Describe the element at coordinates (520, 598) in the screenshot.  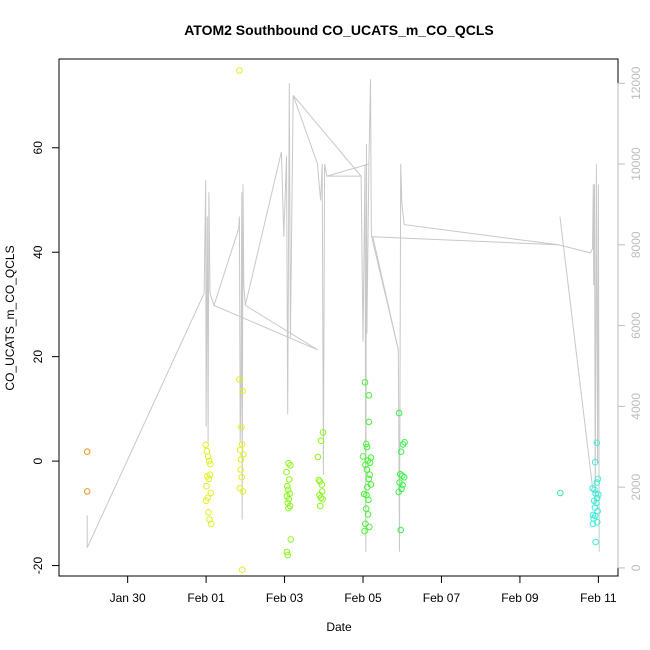
I see `x-tick-label: Feb 09` at that location.